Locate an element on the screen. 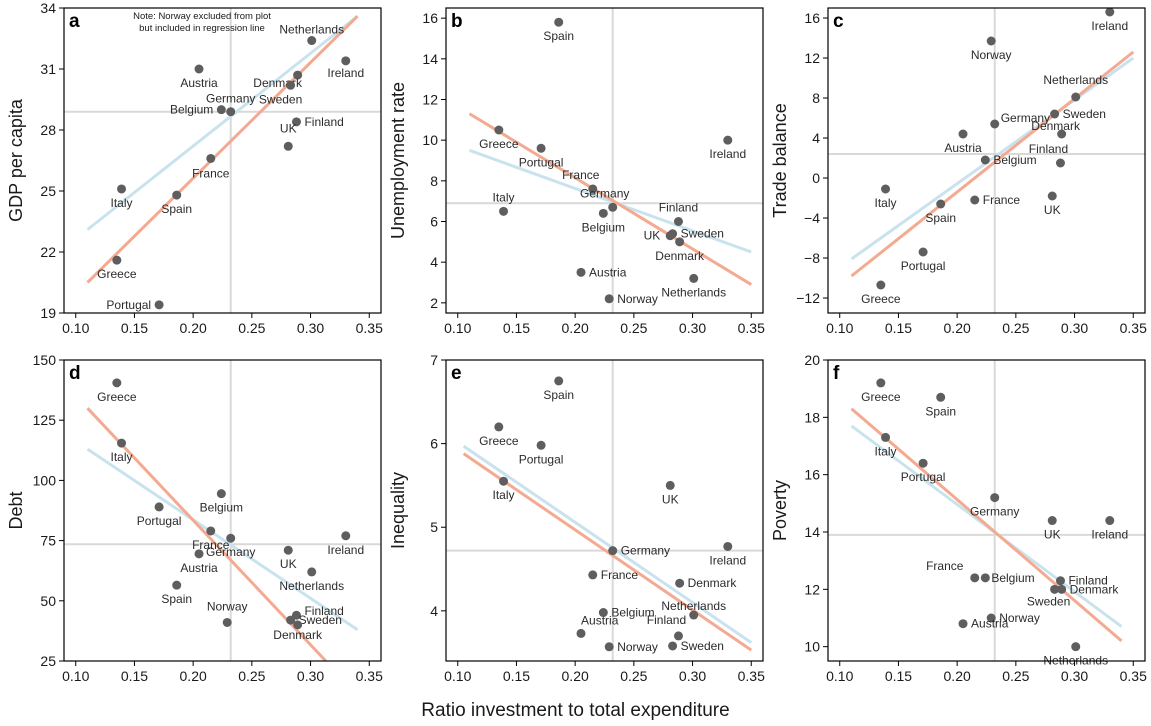 Image resolution: width=1151 pixels, height=726 pixels. y-tick-label: 14 is located at coordinates (812, 532).